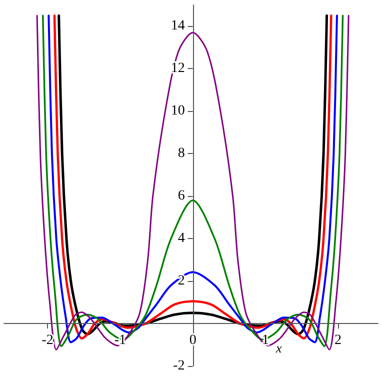 Image resolution: width=382 pixels, height=382 pixels. Describe the element at coordinates (181, 281) in the screenshot. I see `y-tick-label: 2` at that location.